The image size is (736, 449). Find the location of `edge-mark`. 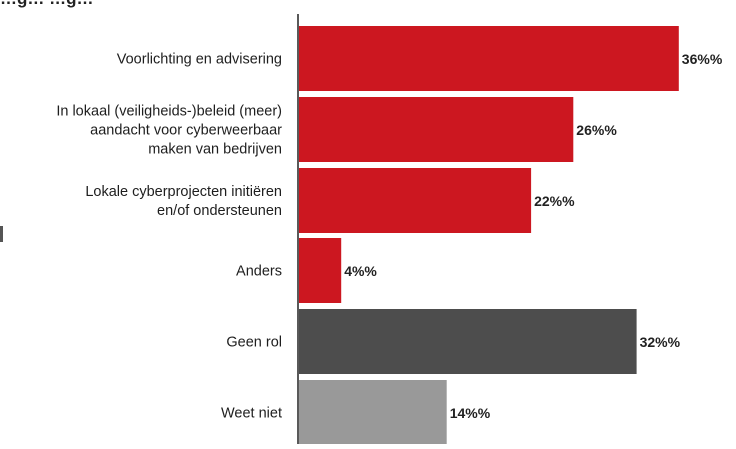

edge-mark is located at coordinates (1, 234).